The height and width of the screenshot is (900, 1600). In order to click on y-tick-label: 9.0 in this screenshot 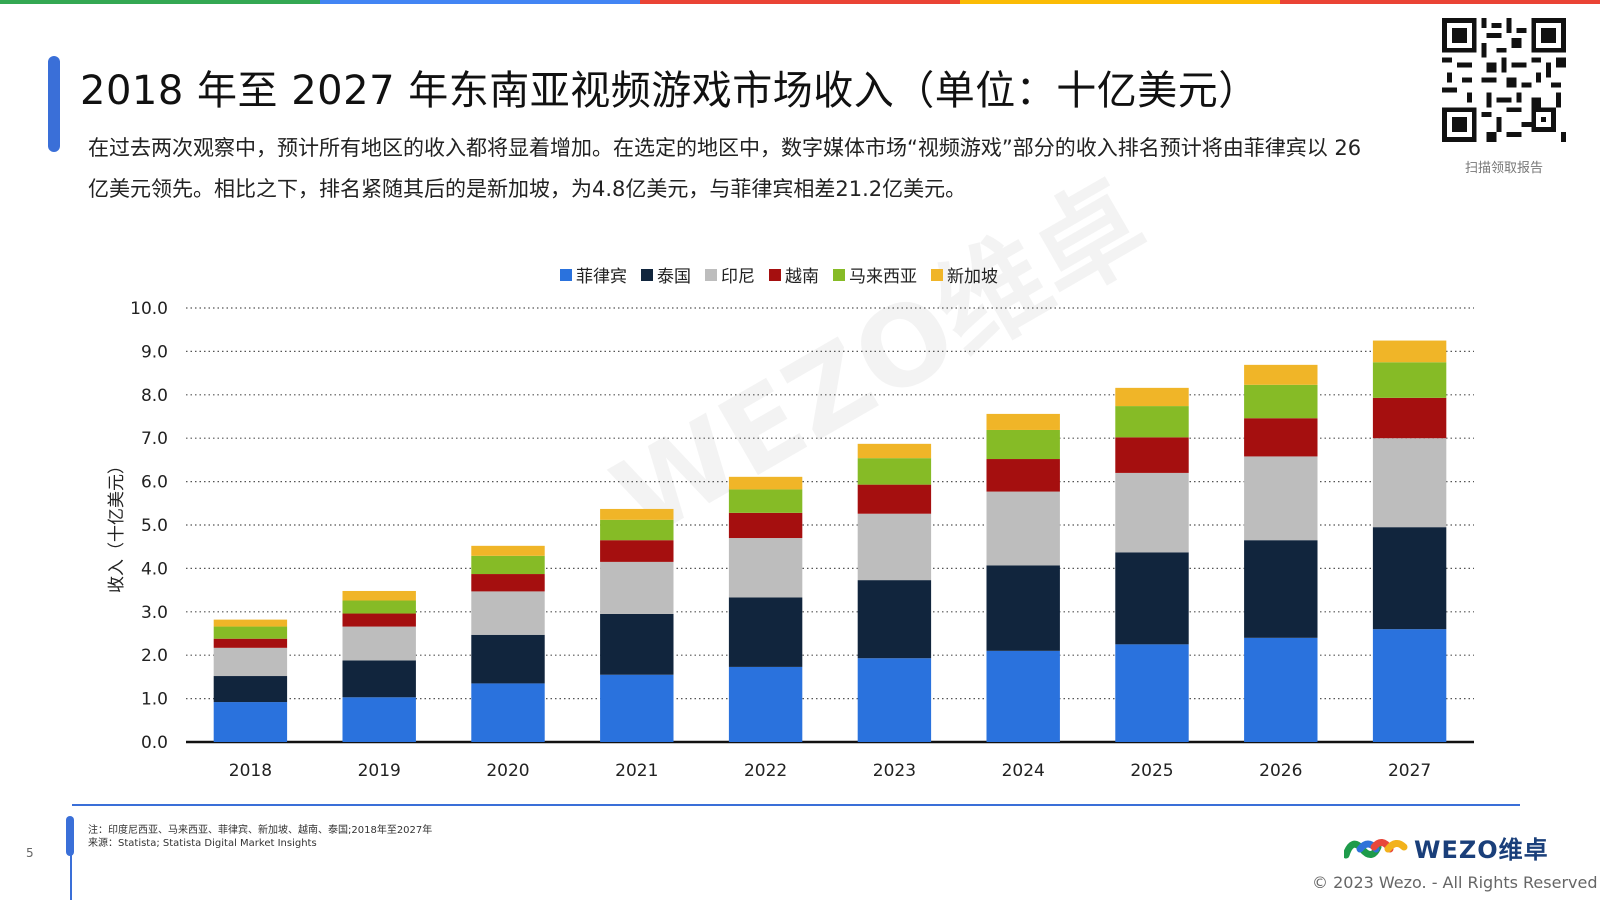, I will do `click(154, 352)`.